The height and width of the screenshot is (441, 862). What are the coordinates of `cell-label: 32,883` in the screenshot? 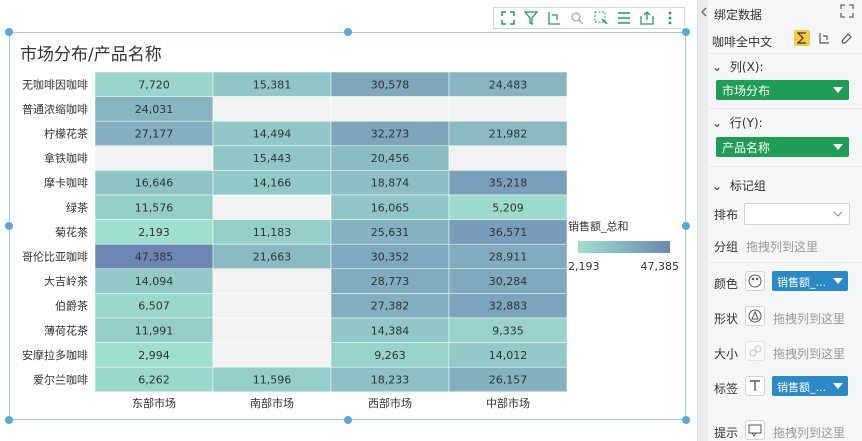 It's located at (508, 306).